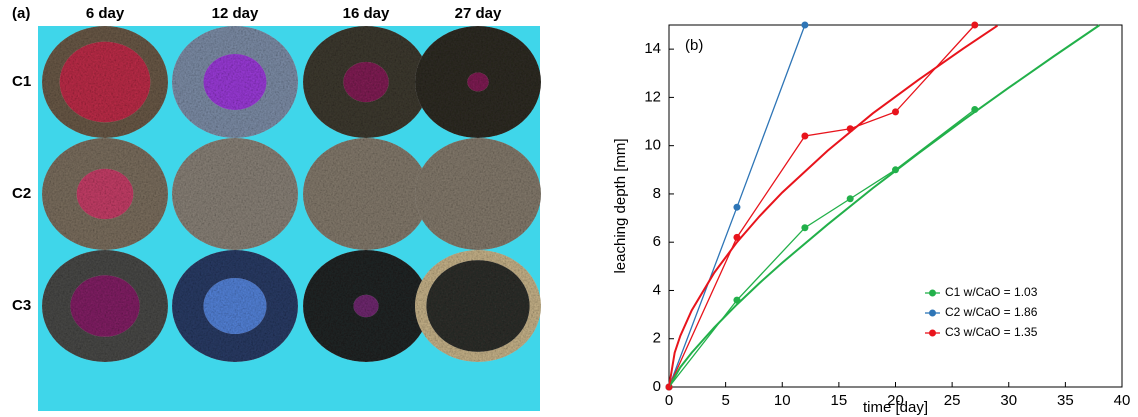 This screenshot has width=1138, height=417. Describe the element at coordinates (366, 13) in the screenshot. I see `column-label: 16 day` at that location.